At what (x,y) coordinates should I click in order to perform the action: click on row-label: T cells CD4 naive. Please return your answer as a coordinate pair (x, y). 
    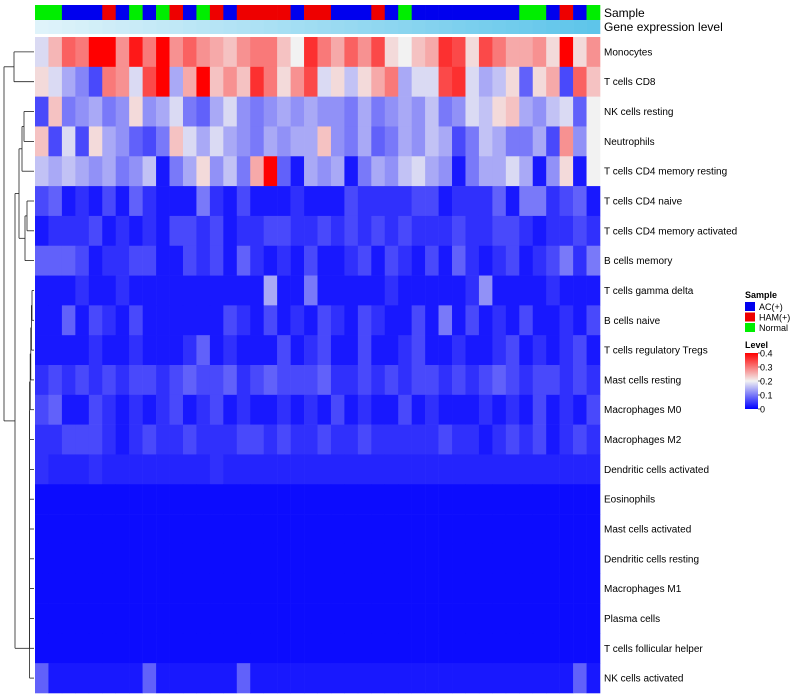
    Looking at the image, I should click on (643, 202).